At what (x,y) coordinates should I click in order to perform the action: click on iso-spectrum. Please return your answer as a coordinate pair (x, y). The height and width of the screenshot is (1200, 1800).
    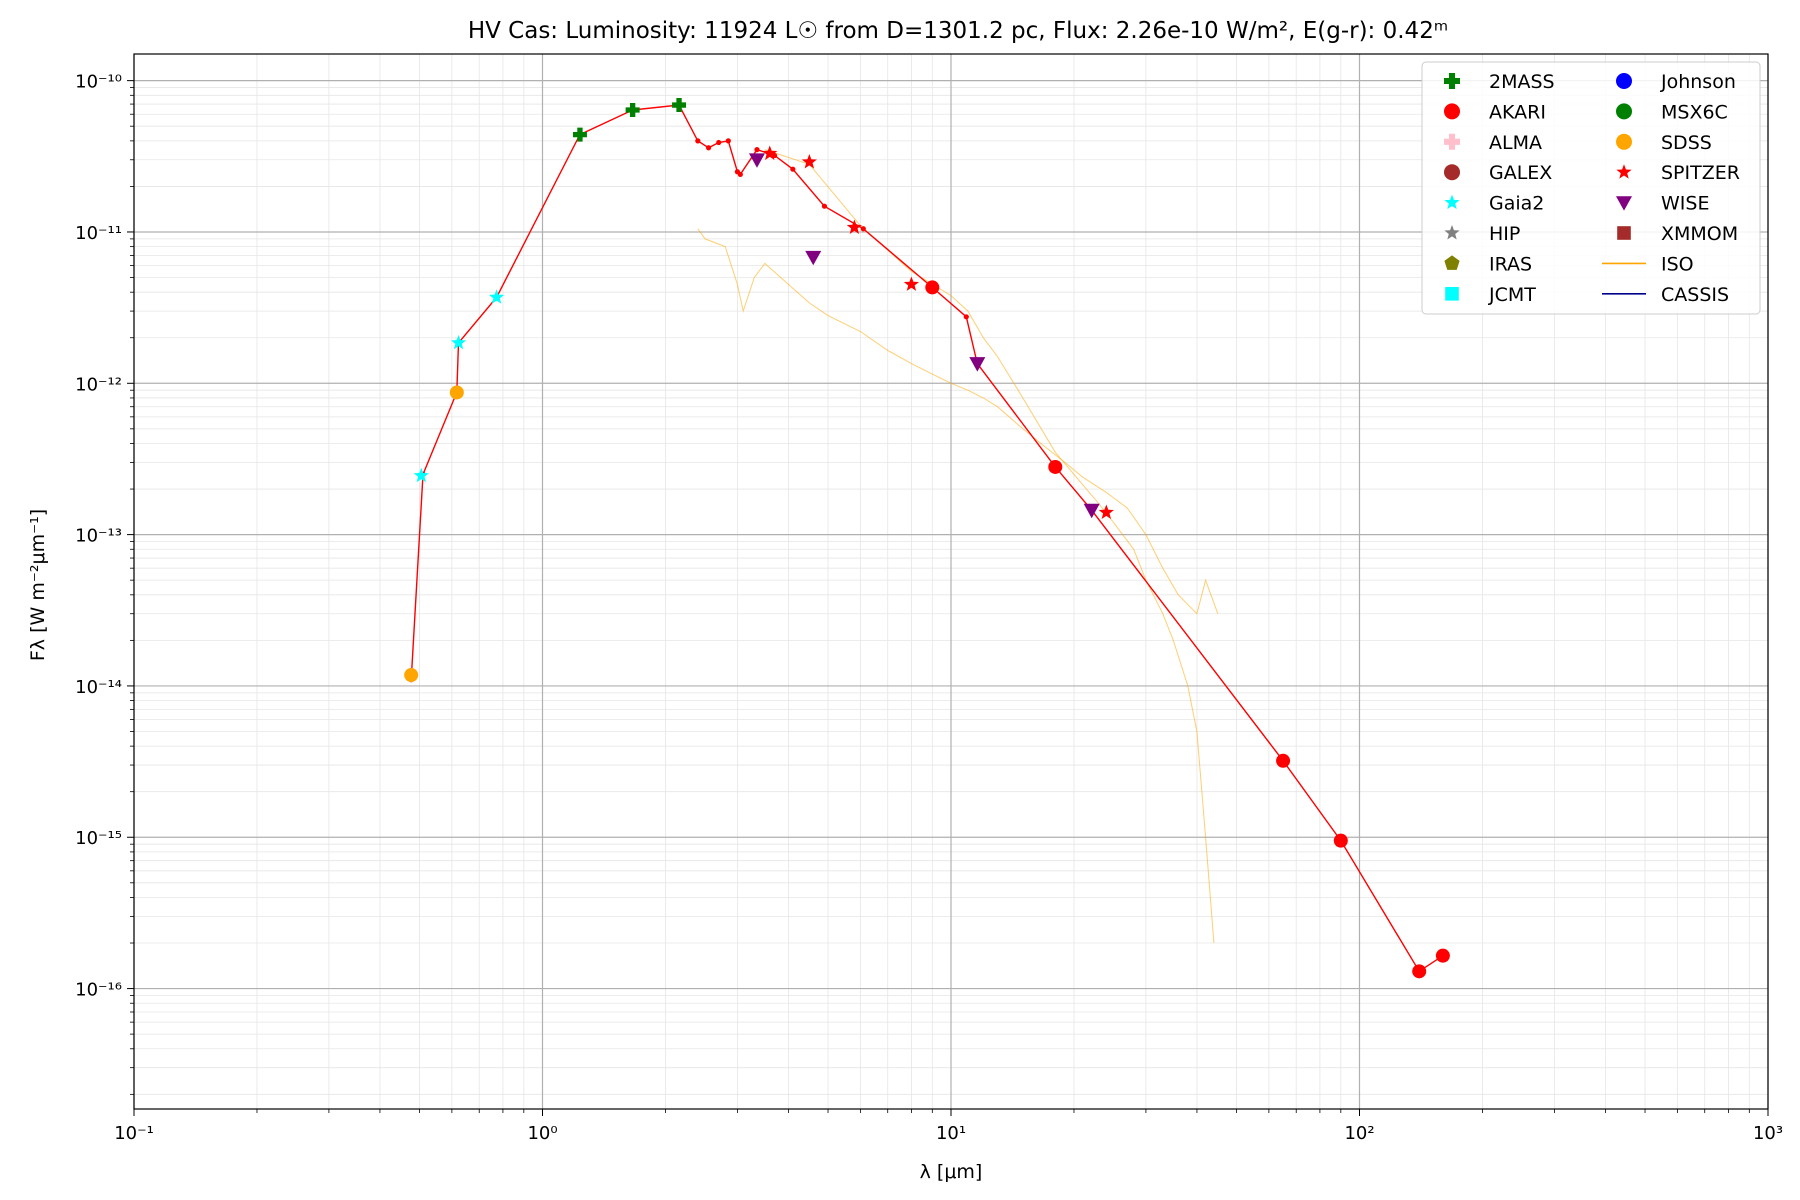
    Looking at the image, I should click on (958, 421).